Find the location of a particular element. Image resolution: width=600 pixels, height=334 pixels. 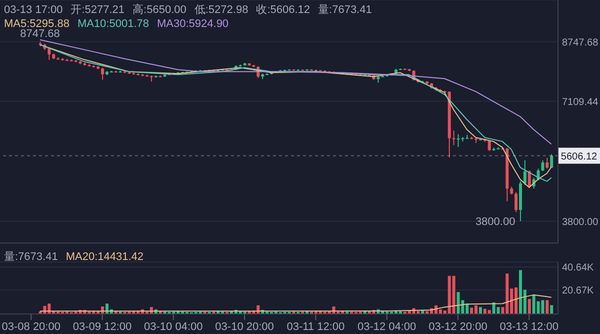

text: MA30:5924.90 is located at coordinates (193, 24).